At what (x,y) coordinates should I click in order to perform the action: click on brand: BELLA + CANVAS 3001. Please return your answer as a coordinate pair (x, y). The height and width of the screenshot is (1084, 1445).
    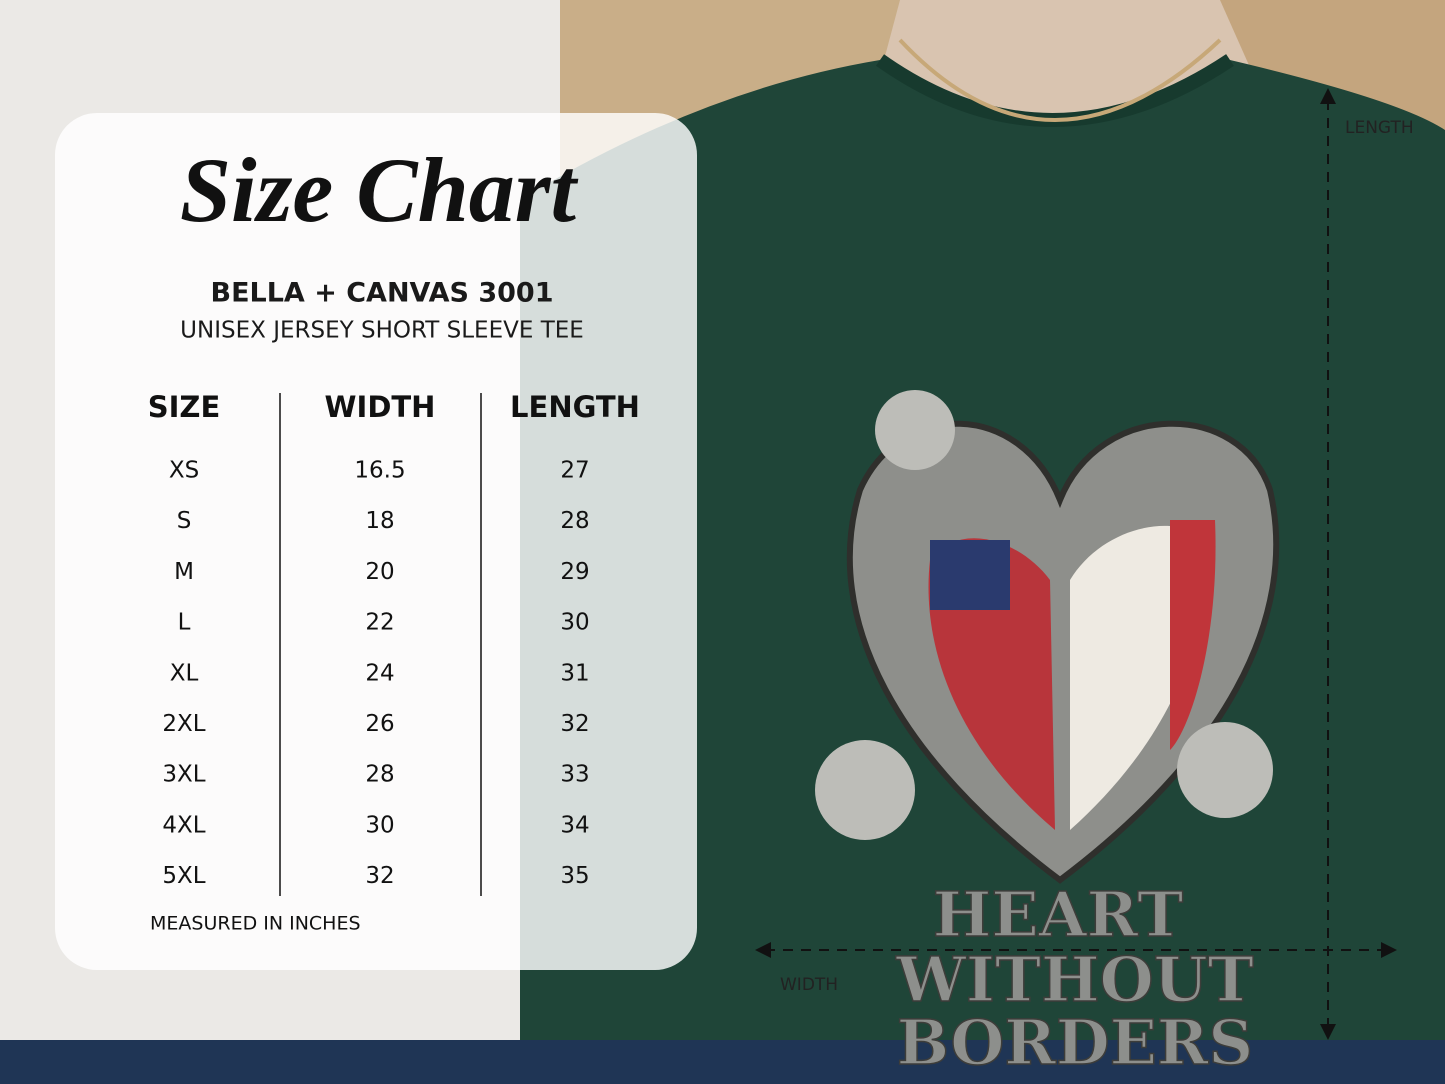
    Looking at the image, I should click on (381, 293).